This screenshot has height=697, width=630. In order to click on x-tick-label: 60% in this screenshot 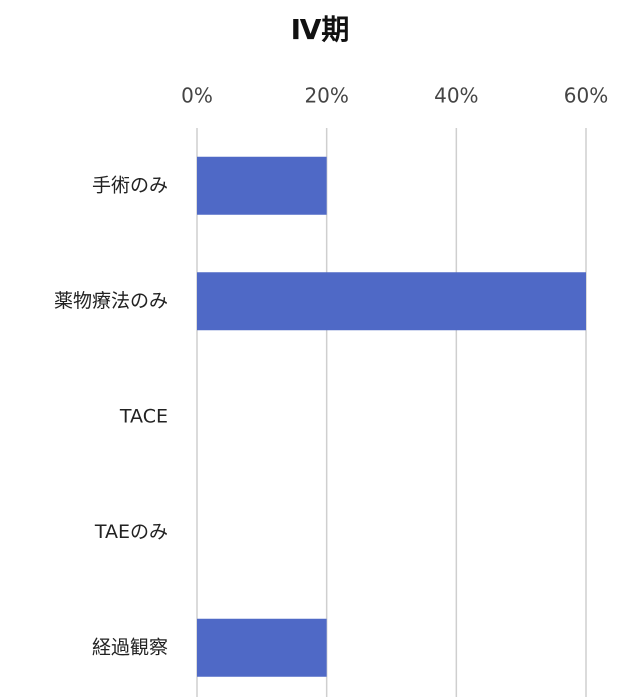, I will do `click(586, 96)`.